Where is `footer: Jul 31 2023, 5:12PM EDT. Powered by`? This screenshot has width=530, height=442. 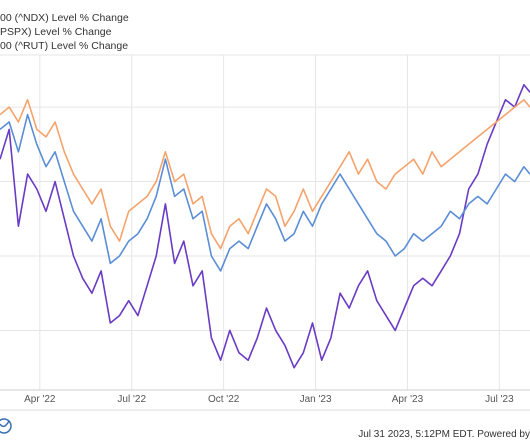 footer: Jul 31 2023, 5:12PM EDT. Powered by is located at coordinates (265, 424).